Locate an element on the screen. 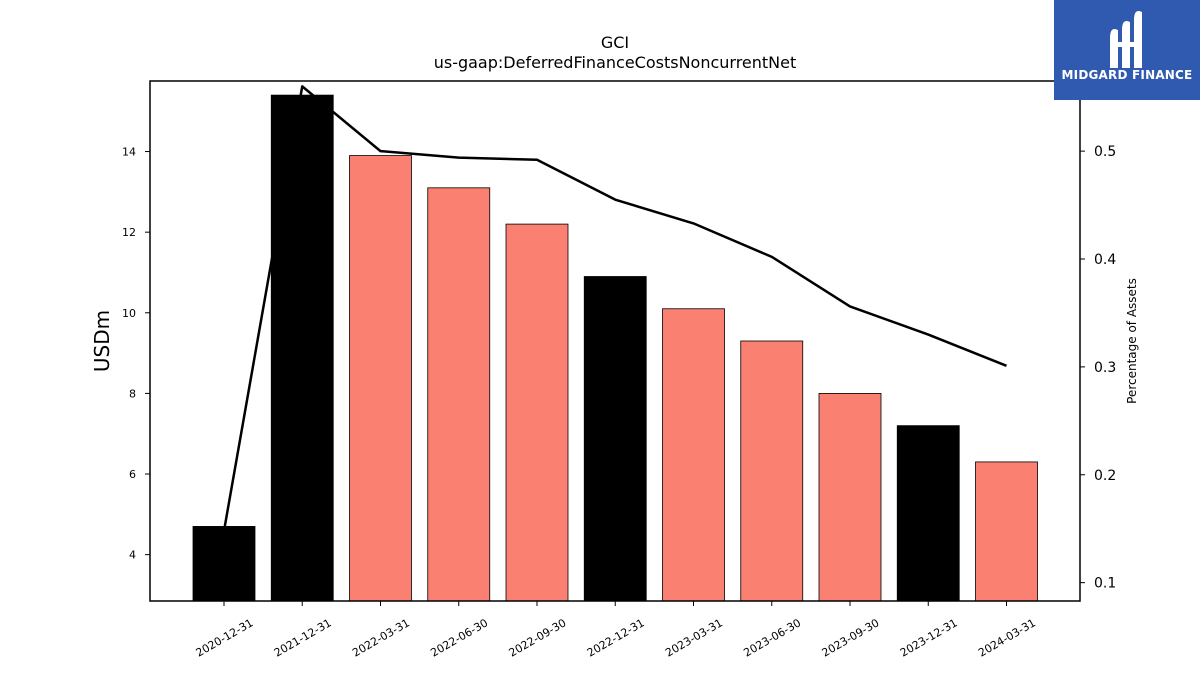 The height and width of the screenshot is (675, 1200). x-tick-label: 2020-12-31 is located at coordinates (225, 637).